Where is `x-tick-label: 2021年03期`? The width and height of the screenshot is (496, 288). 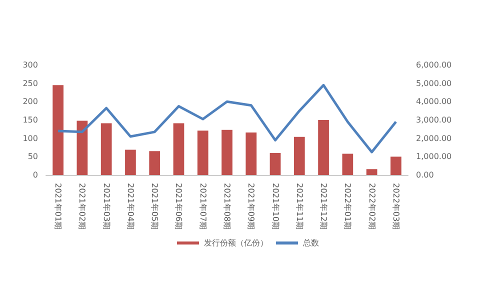
x-tick-label: 2021年03期 is located at coordinates (106, 206).